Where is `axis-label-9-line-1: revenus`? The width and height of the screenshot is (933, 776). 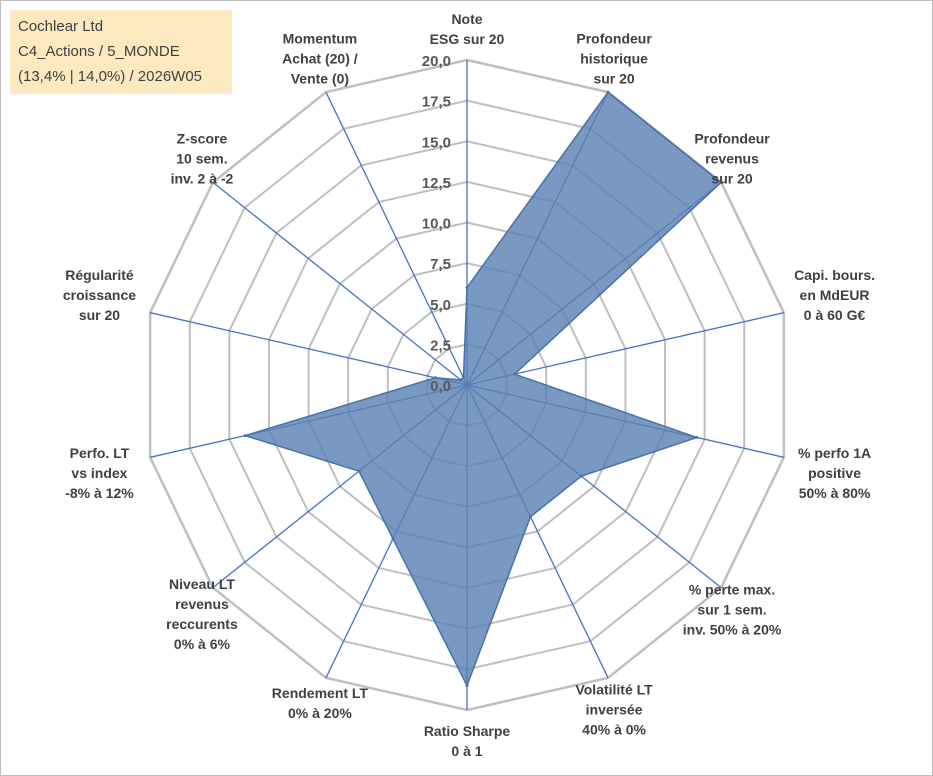
axis-label-9-line-1: revenus is located at coordinates (202, 604).